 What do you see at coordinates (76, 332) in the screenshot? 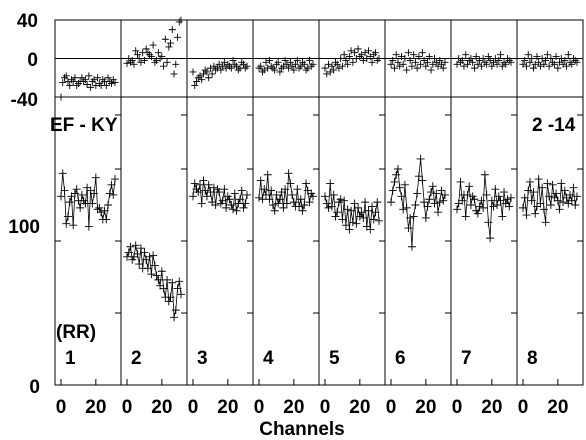
I see `polarization-tag: (RR)` at bounding box center [76, 332].